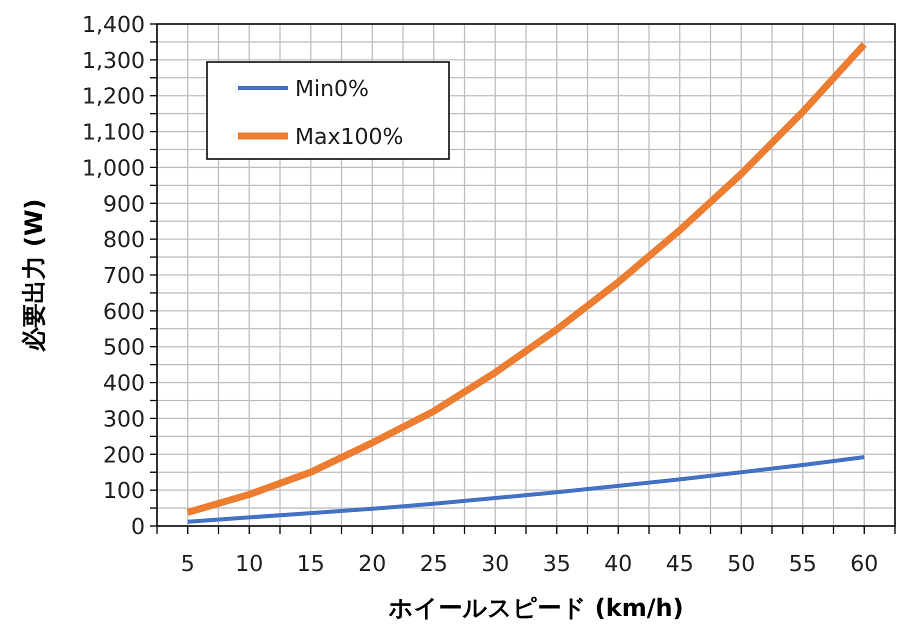 This screenshot has width=897, height=626. What do you see at coordinates (124, 491) in the screenshot?
I see `y-tick-label: 100` at bounding box center [124, 491].